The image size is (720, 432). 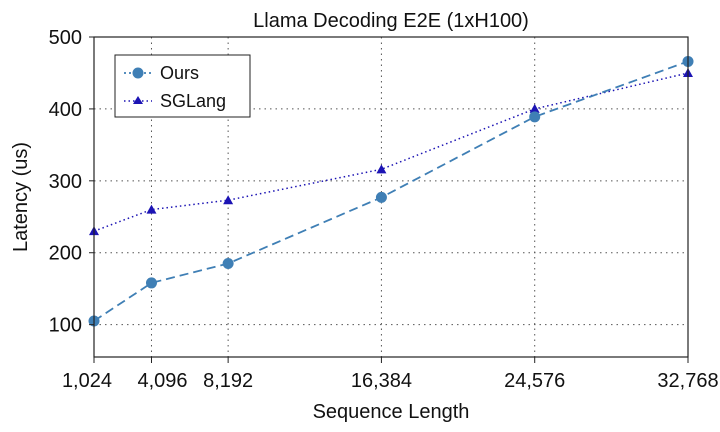 I want to click on x-tick-label: 4,096, so click(x=162, y=381).